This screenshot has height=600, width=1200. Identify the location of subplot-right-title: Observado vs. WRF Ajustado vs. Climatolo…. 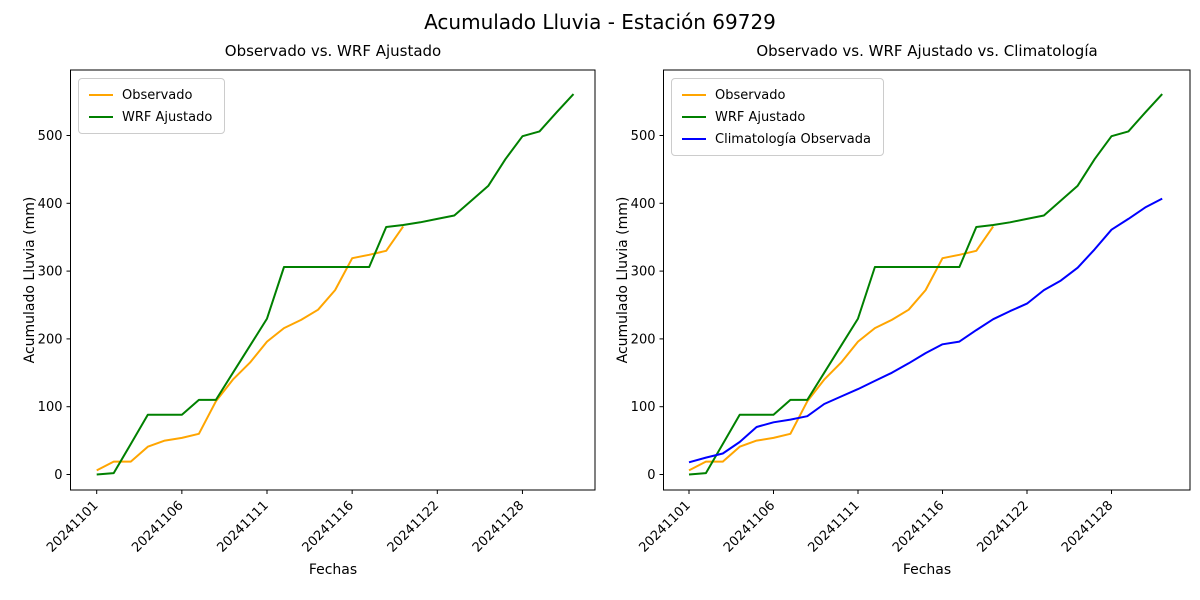
(927, 51).